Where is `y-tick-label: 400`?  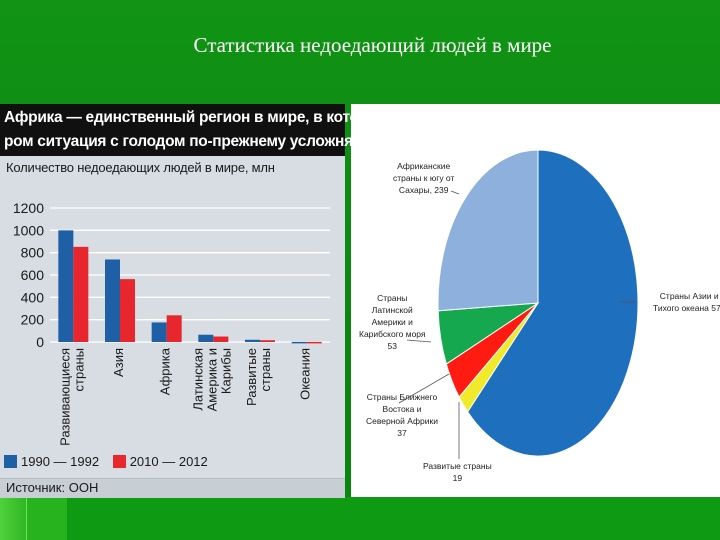 y-tick-label: 400 is located at coordinates (33, 297).